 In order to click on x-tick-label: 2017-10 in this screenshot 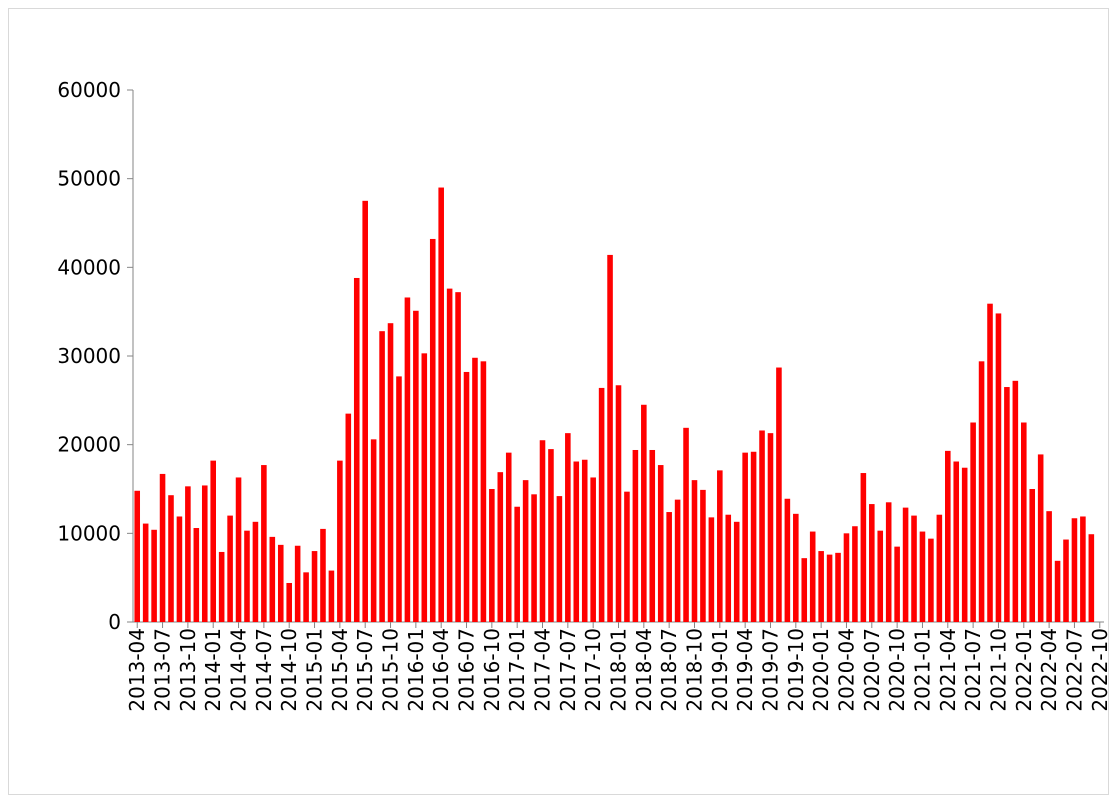, I will do `click(593, 670)`.